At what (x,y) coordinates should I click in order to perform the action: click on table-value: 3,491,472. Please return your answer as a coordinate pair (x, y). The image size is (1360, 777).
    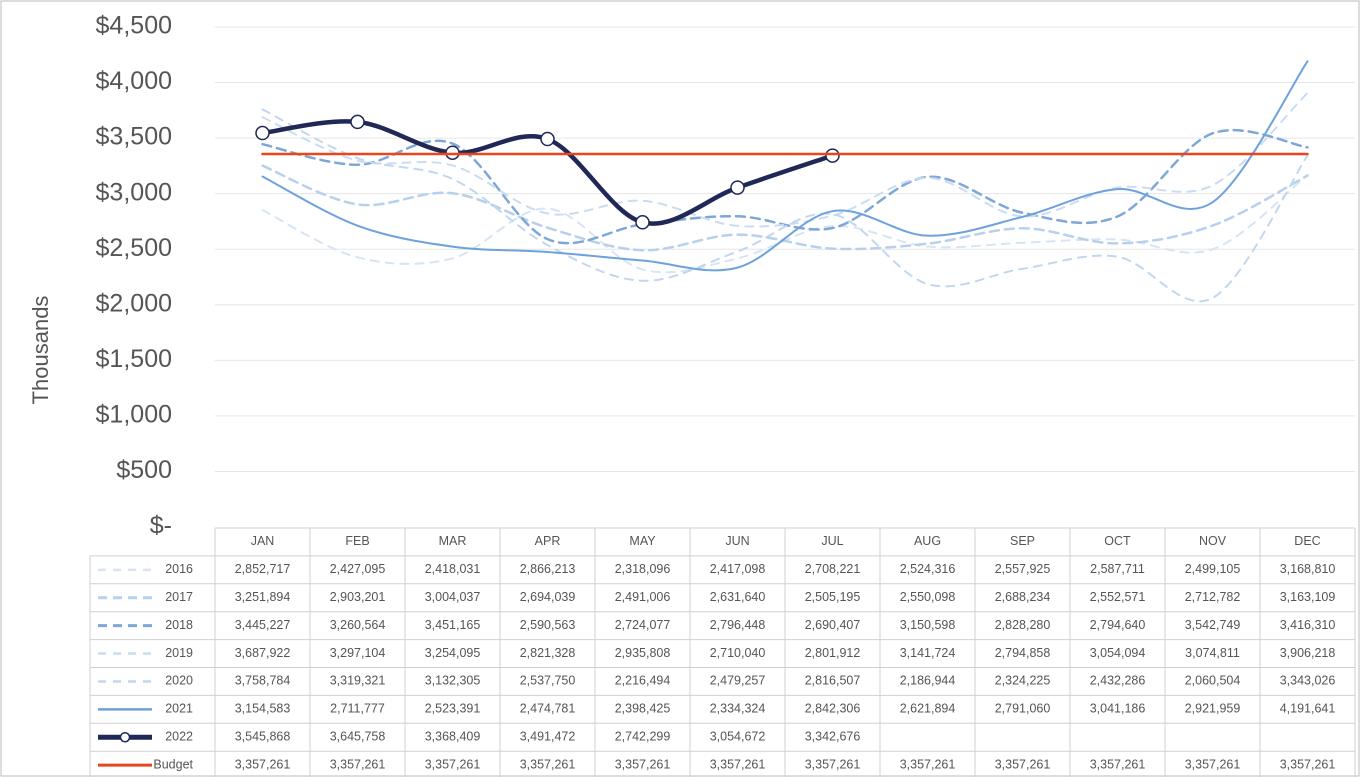
    Looking at the image, I should click on (548, 737).